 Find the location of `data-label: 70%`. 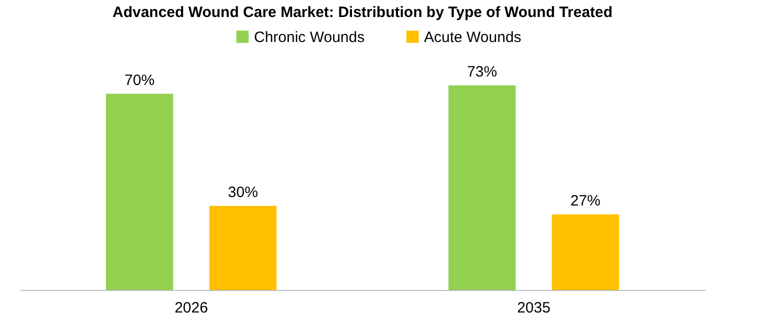

data-label: 70% is located at coordinates (139, 80).